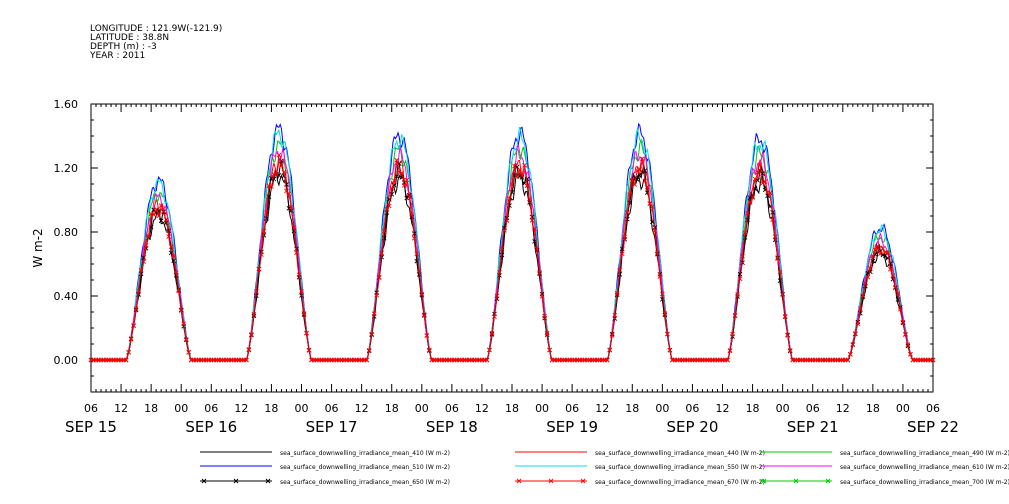 Image resolution: width=1009 pixels, height=504 pixels. I want to click on y-axis-label: W m-2, so click(38, 247).